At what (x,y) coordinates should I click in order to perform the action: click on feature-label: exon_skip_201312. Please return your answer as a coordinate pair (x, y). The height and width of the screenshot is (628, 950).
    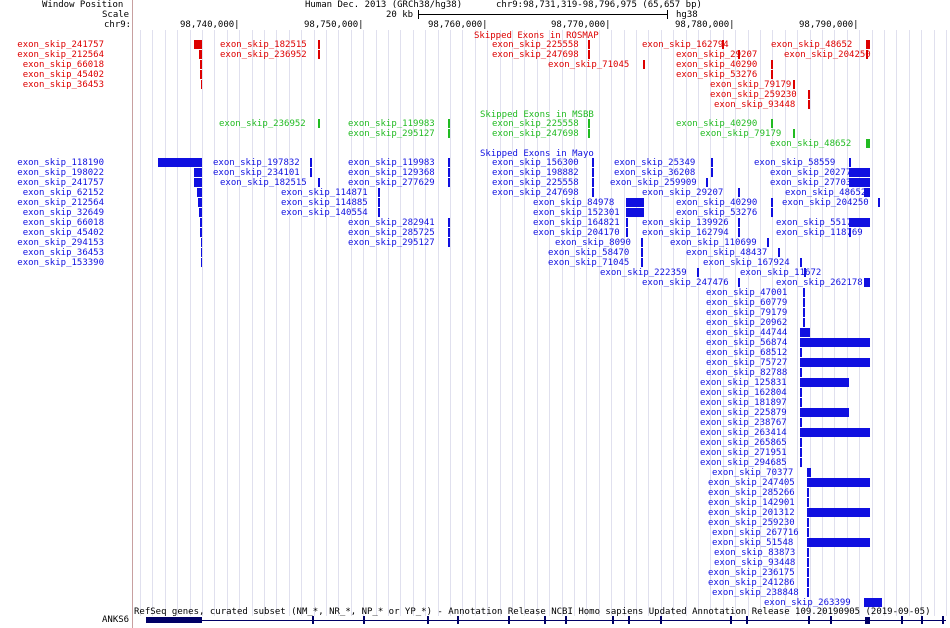
    Looking at the image, I should click on (751, 513).